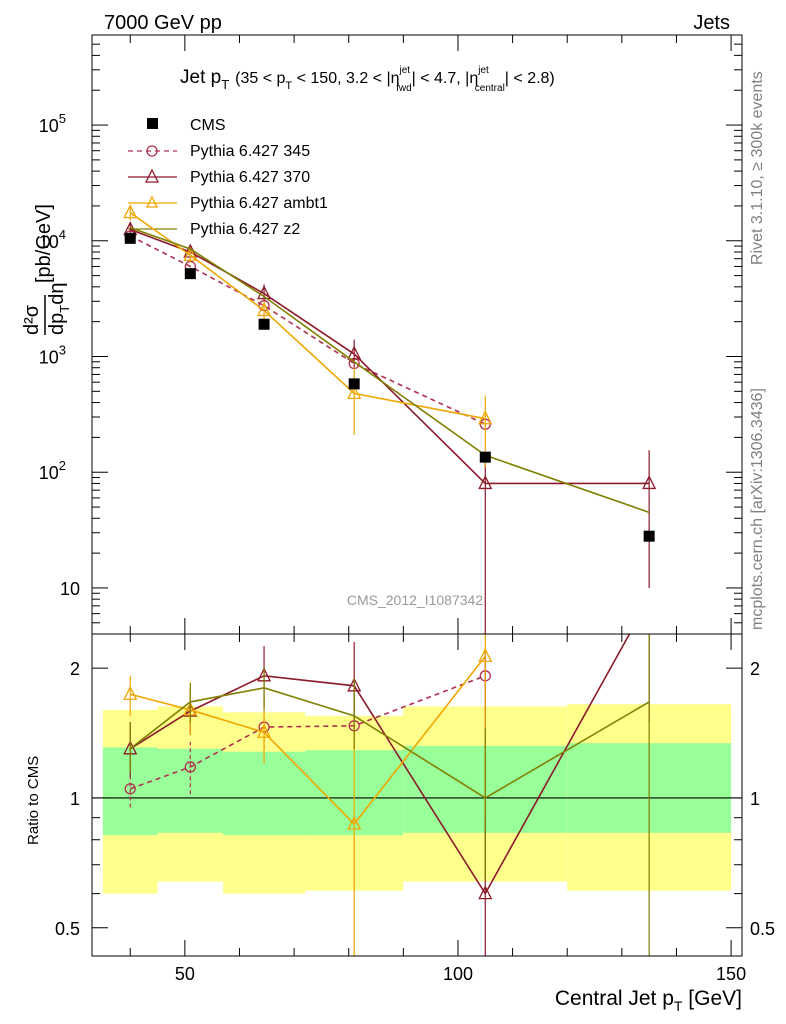 Image resolution: width=786 pixels, height=1024 pixels. Describe the element at coordinates (648, 1000) in the screenshot. I see `x-axis-label: Central Jet pT [GeV]` at that location.